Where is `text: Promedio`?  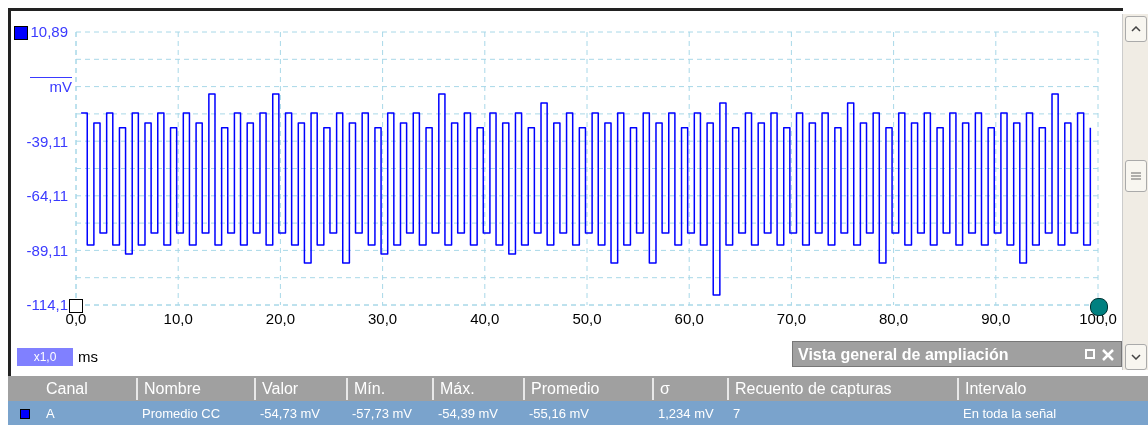 text: Promedio is located at coordinates (561, 389).